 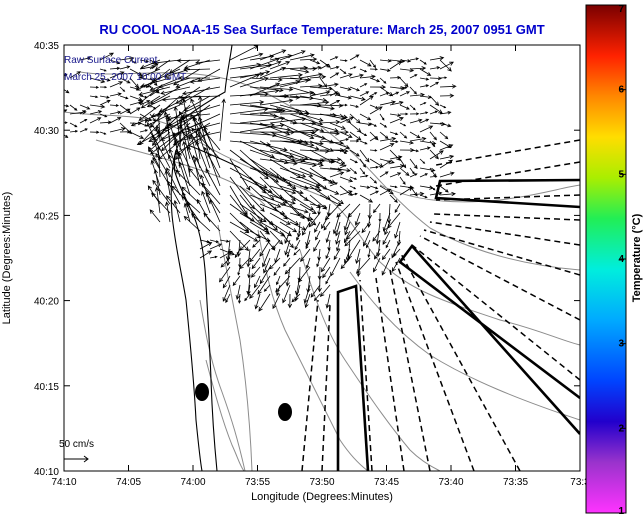 What do you see at coordinates (450, 482) in the screenshot?
I see `x-tick-label: 73:40` at bounding box center [450, 482].